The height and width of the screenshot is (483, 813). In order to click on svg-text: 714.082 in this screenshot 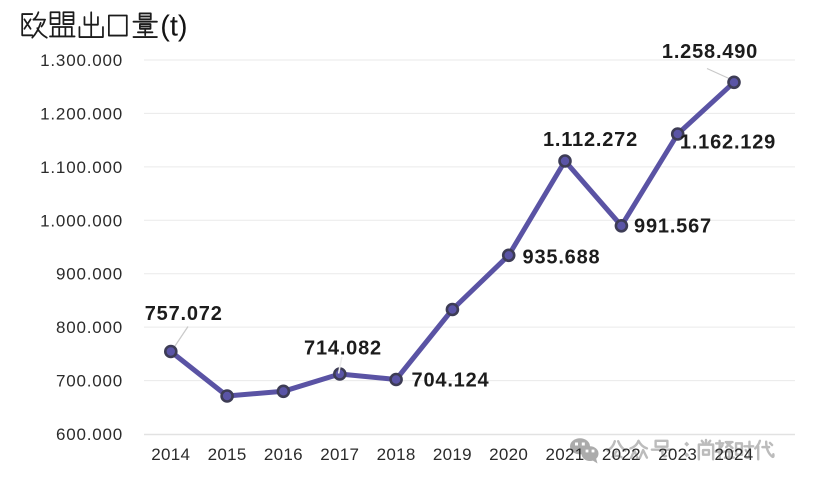, I will do `click(343, 349)`.